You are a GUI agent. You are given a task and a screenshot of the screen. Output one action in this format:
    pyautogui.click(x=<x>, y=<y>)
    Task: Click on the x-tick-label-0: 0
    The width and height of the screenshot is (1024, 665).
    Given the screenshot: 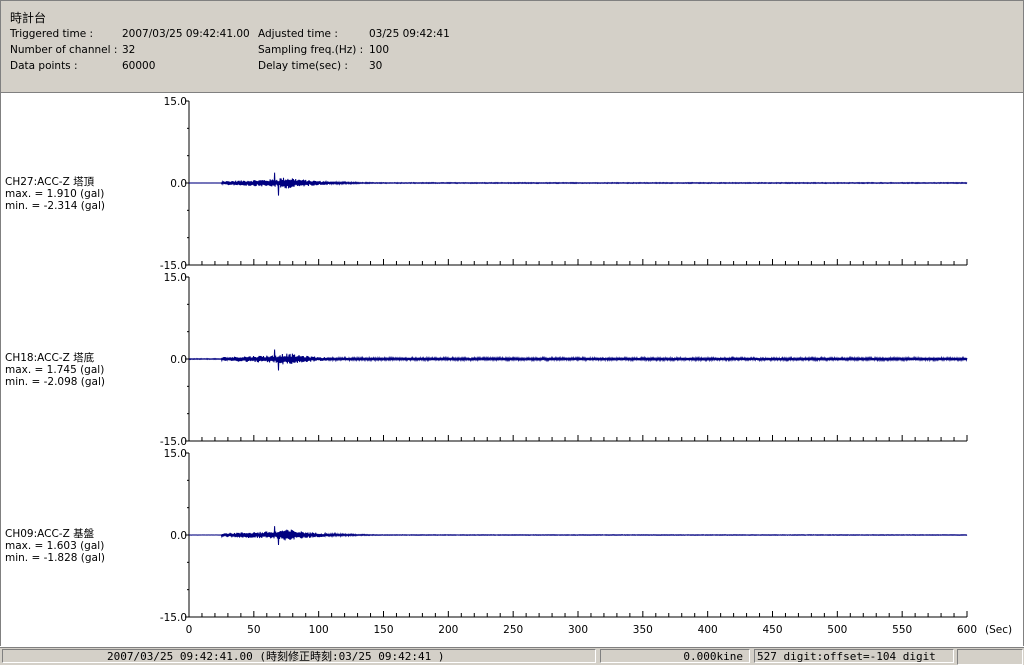 What is the action you would take?
    pyautogui.click(x=189, y=630)
    